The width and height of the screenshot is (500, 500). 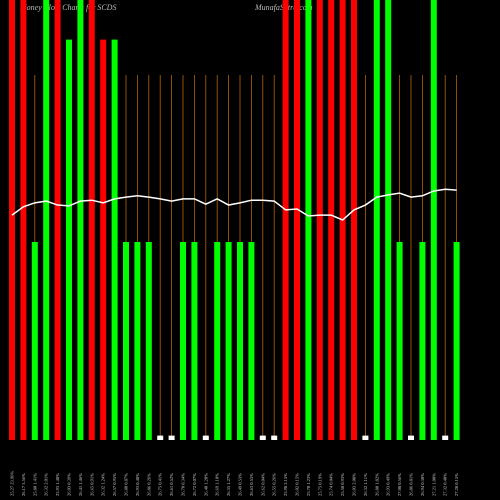 I want to click on x-tick-label: 26.03 0.39%, so click(x=69, y=484).